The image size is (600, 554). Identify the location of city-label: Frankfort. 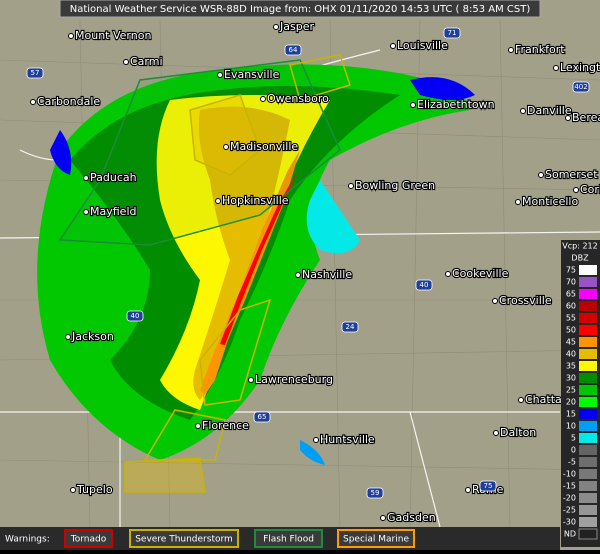
(540, 49).